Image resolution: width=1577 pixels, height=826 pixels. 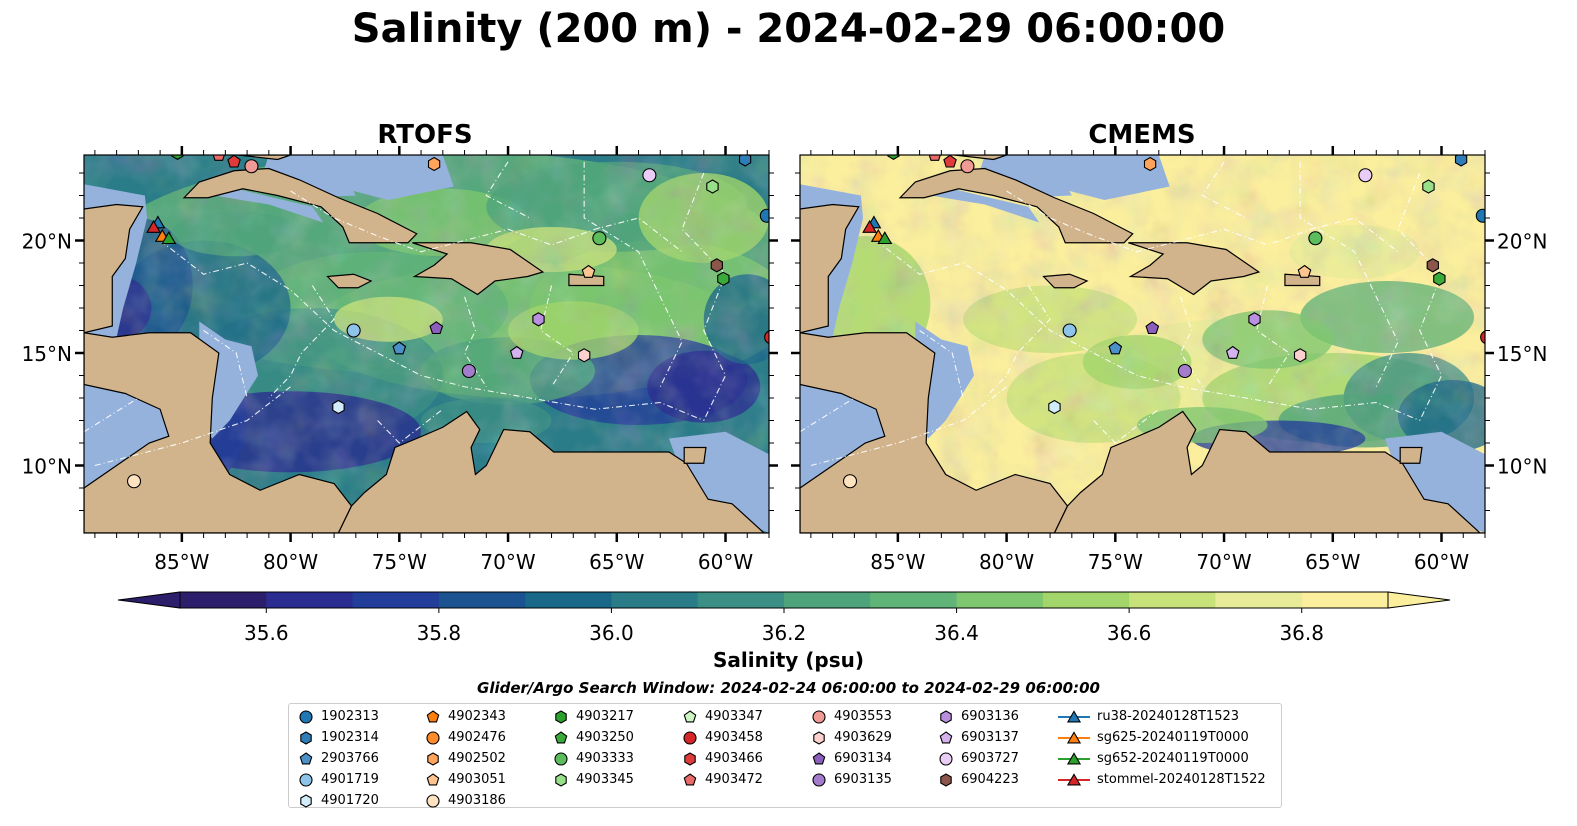 I want to click on colorbar-label: Salinity (psu), so click(x=788, y=660).